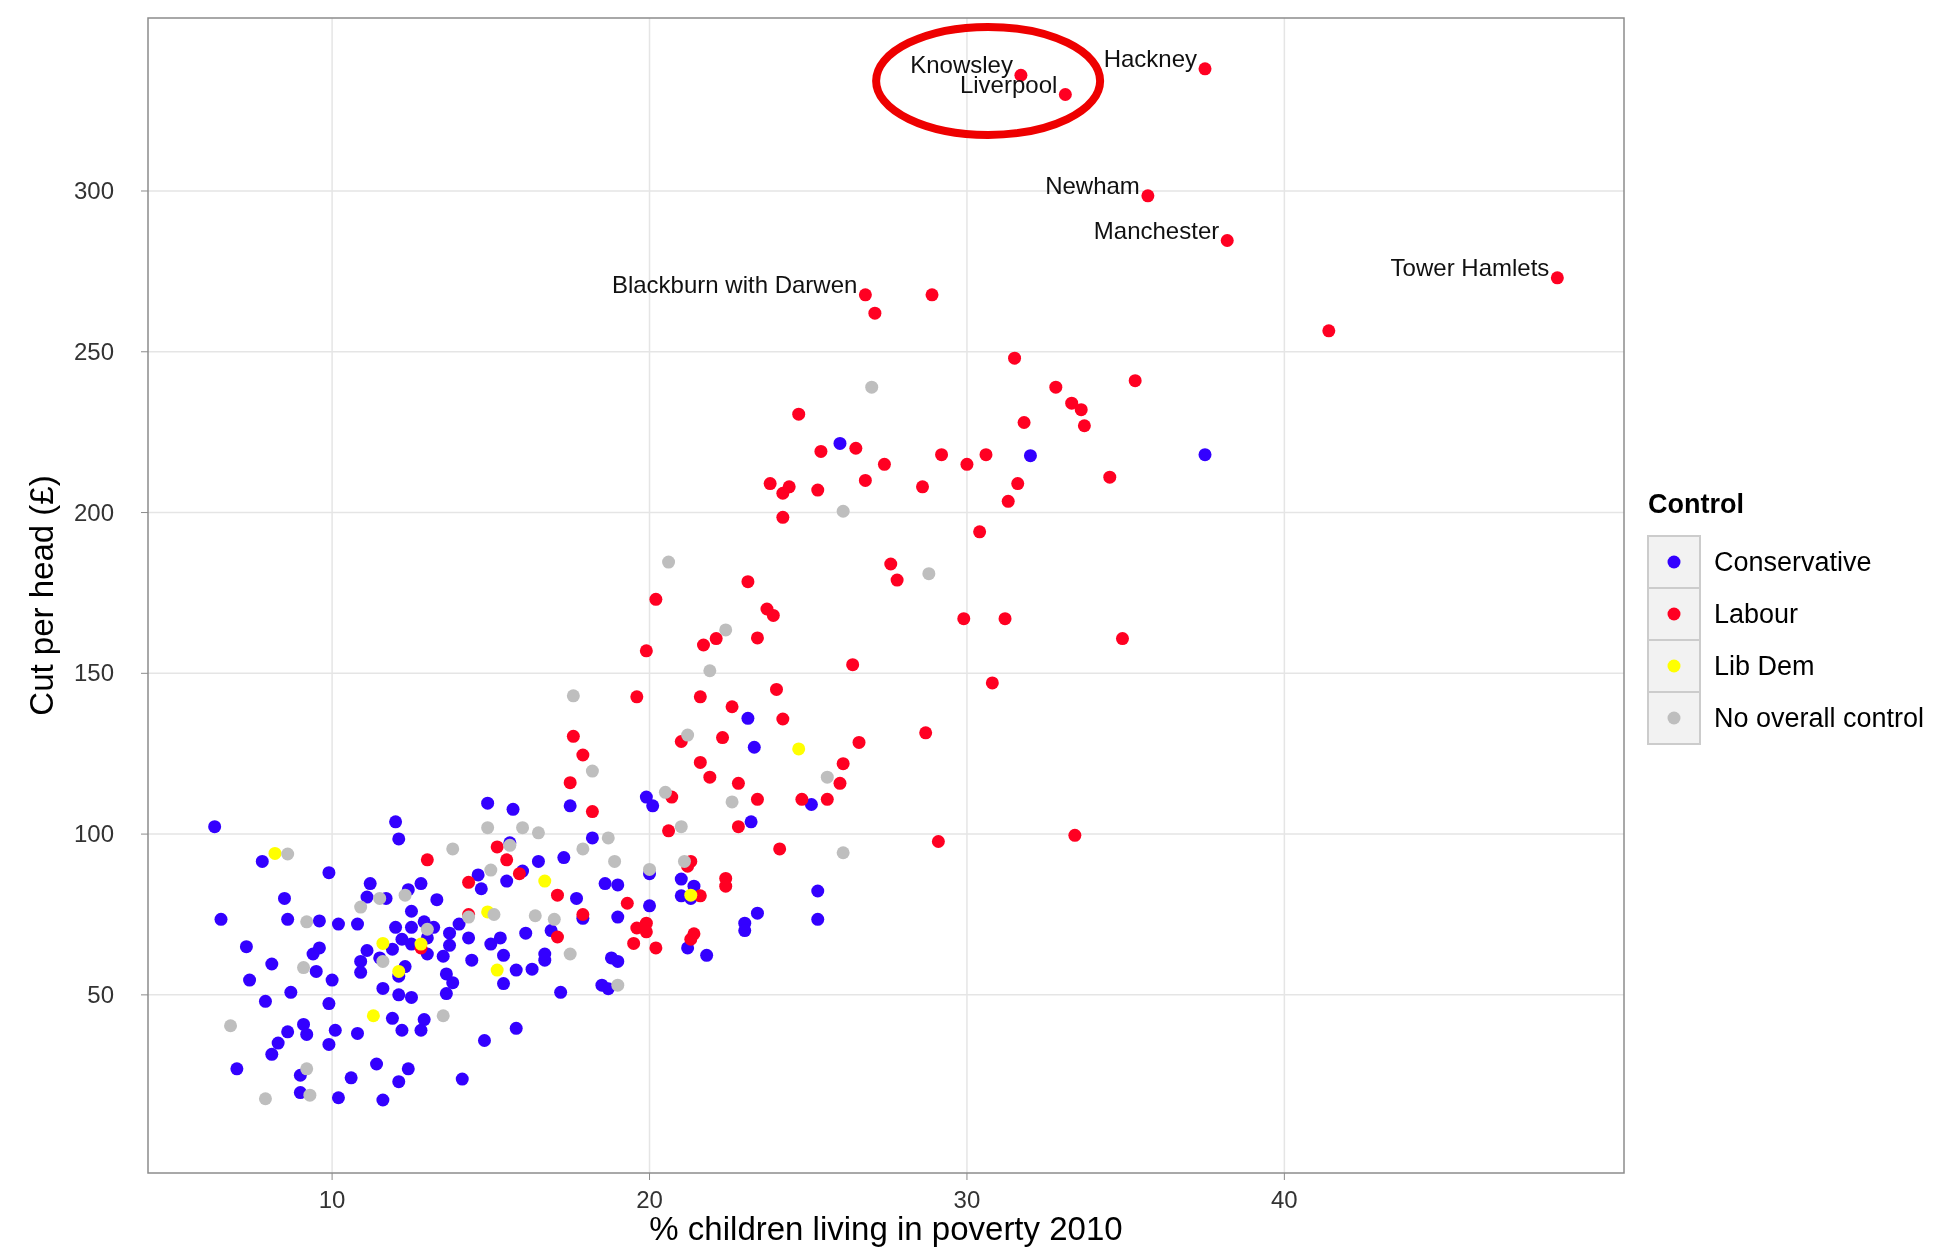 The width and height of the screenshot is (1939, 1257). Describe the element at coordinates (1092, 185) in the screenshot. I see `annotation: Newham` at that location.